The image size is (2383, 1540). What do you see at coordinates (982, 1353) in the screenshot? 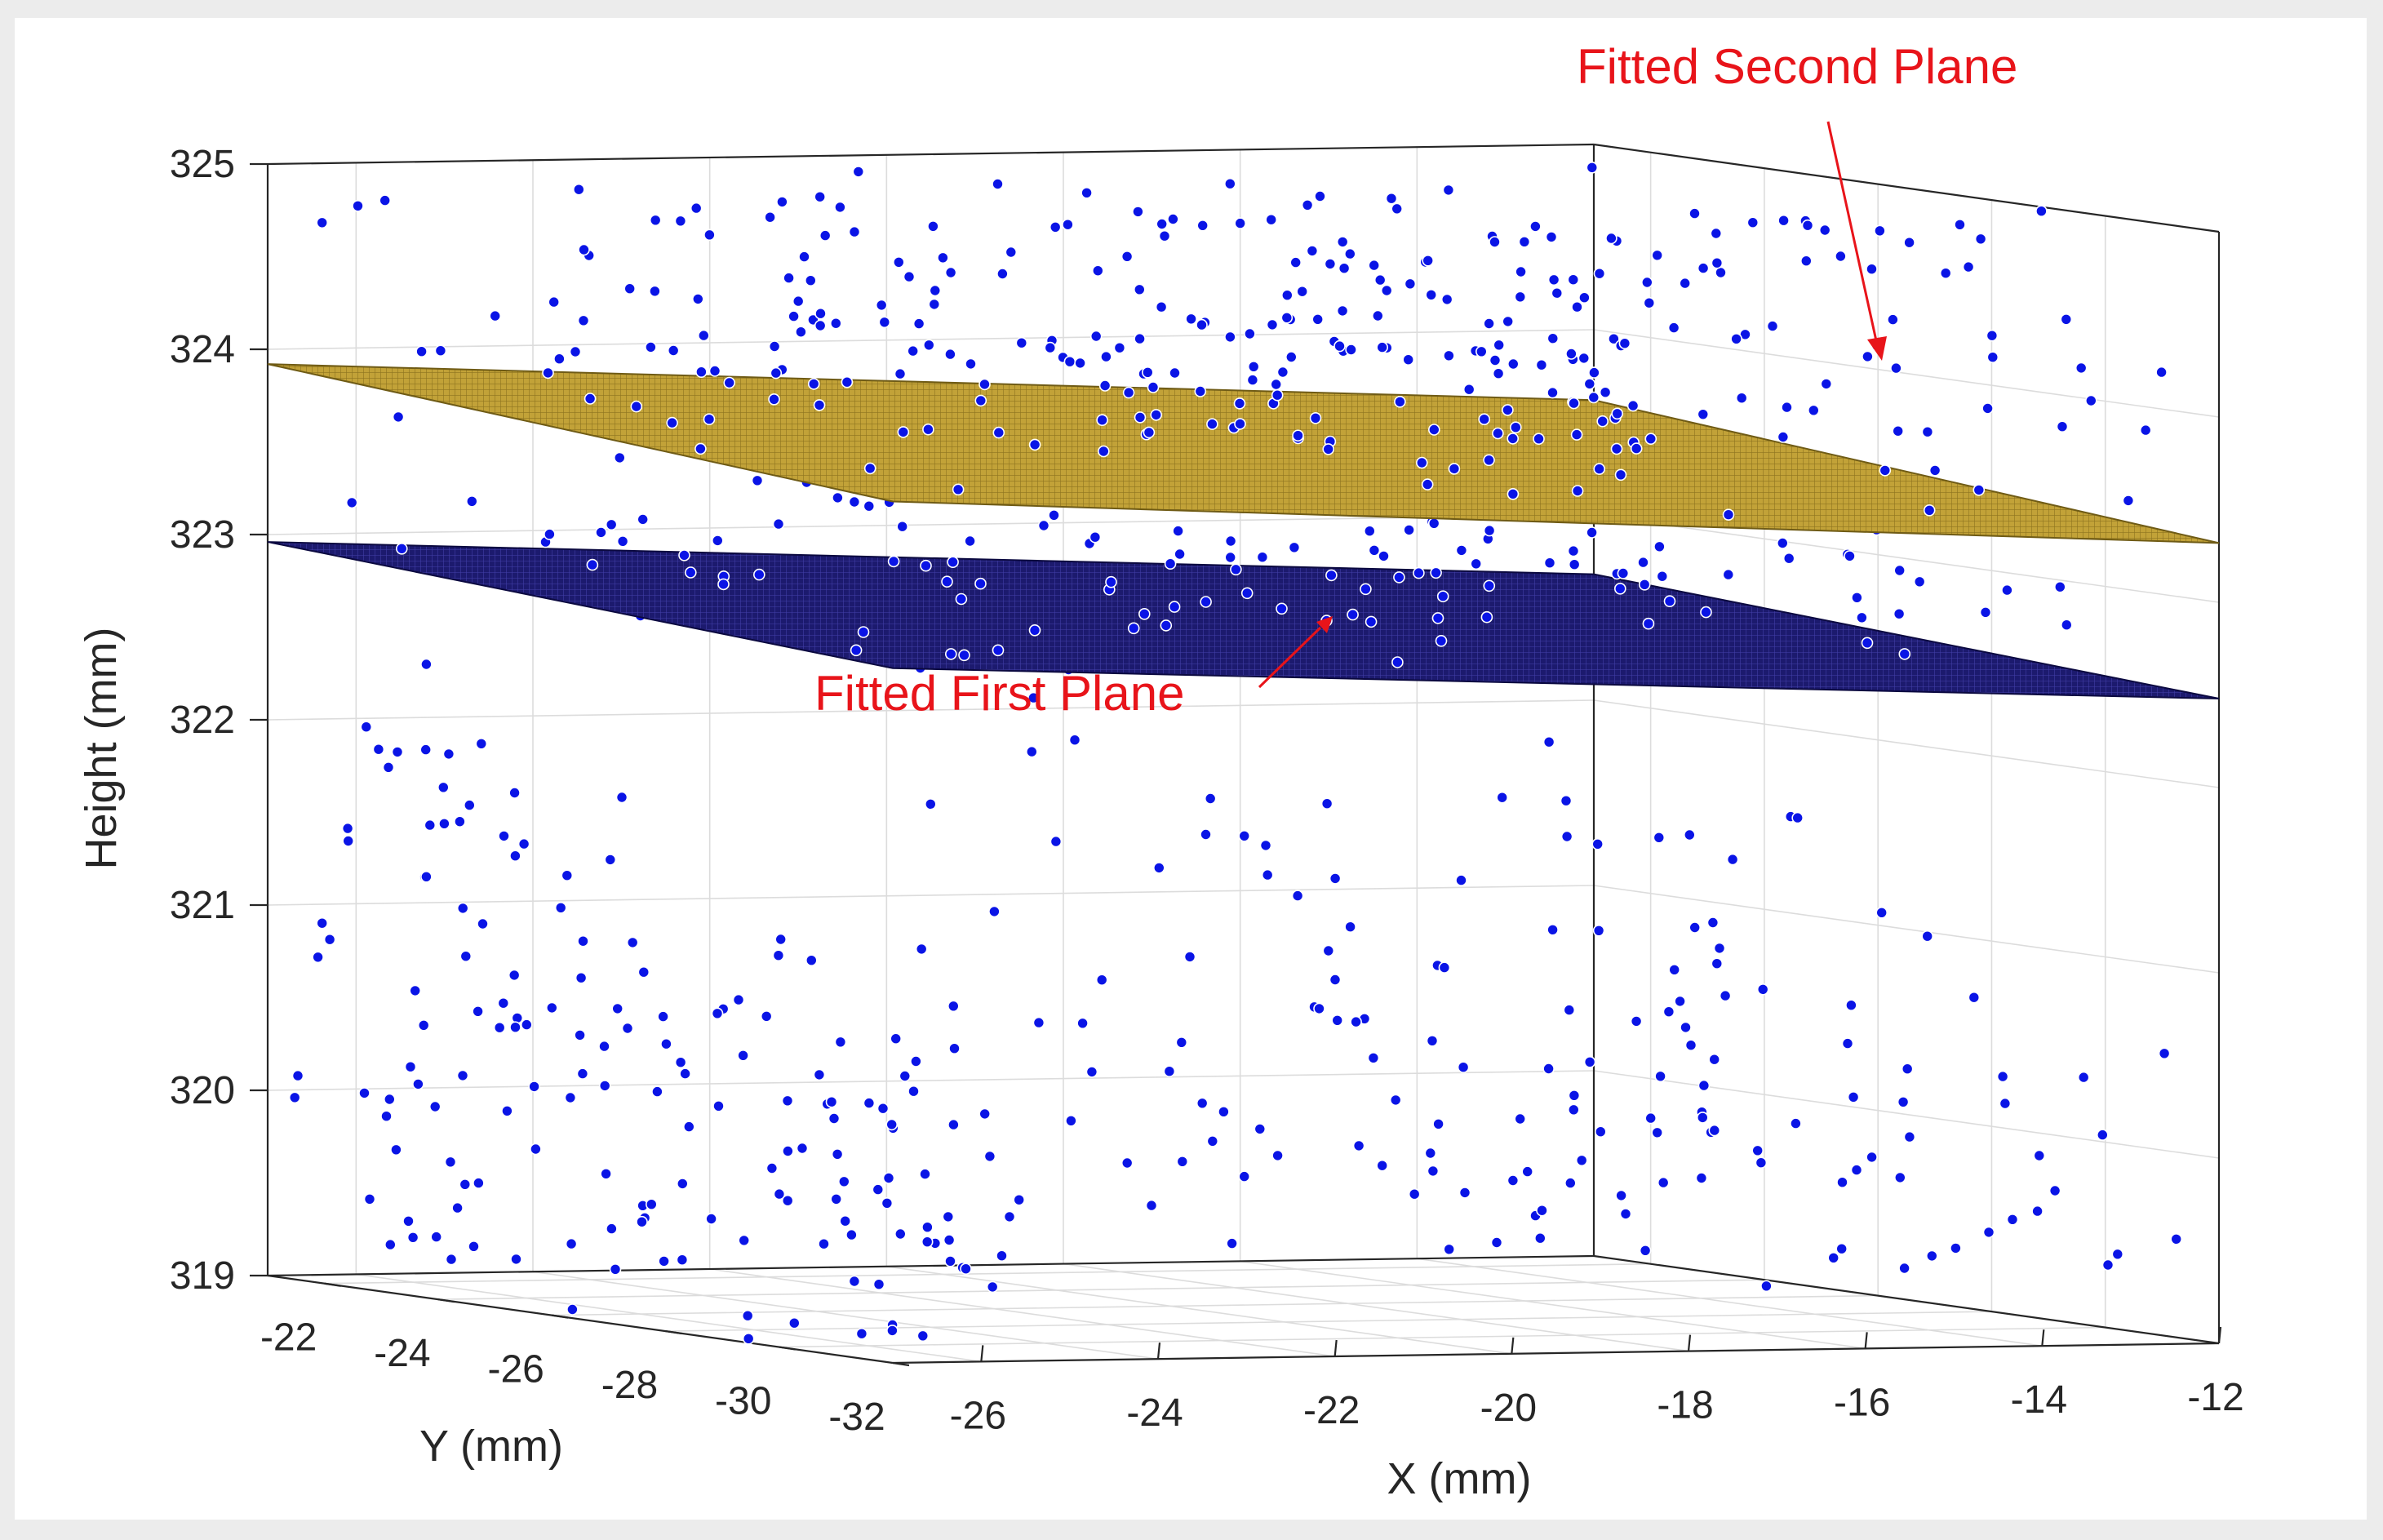
I see `x-tick` at bounding box center [982, 1353].